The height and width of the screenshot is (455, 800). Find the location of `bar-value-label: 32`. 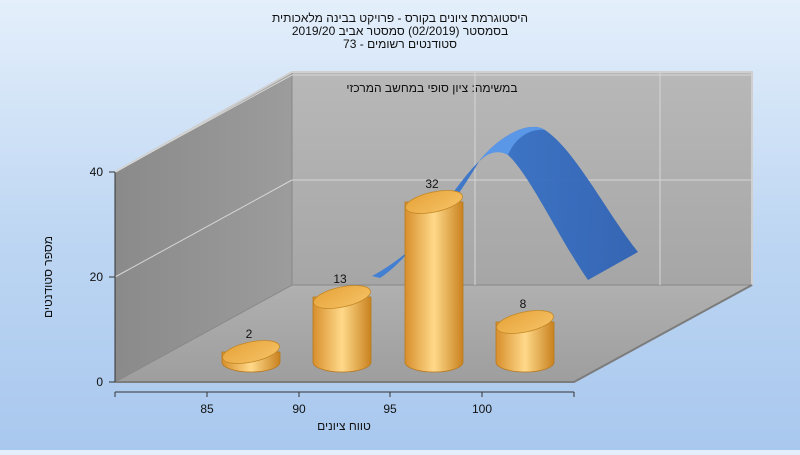

bar-value-label: 32 is located at coordinates (432, 184).